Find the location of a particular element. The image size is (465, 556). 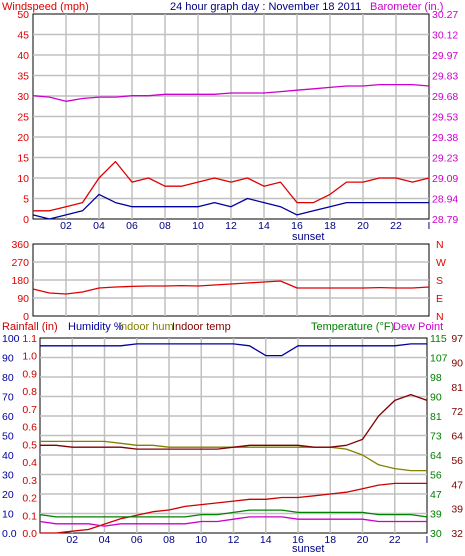

wind-axis-label: Windspeed (mph) is located at coordinates (45, 7).